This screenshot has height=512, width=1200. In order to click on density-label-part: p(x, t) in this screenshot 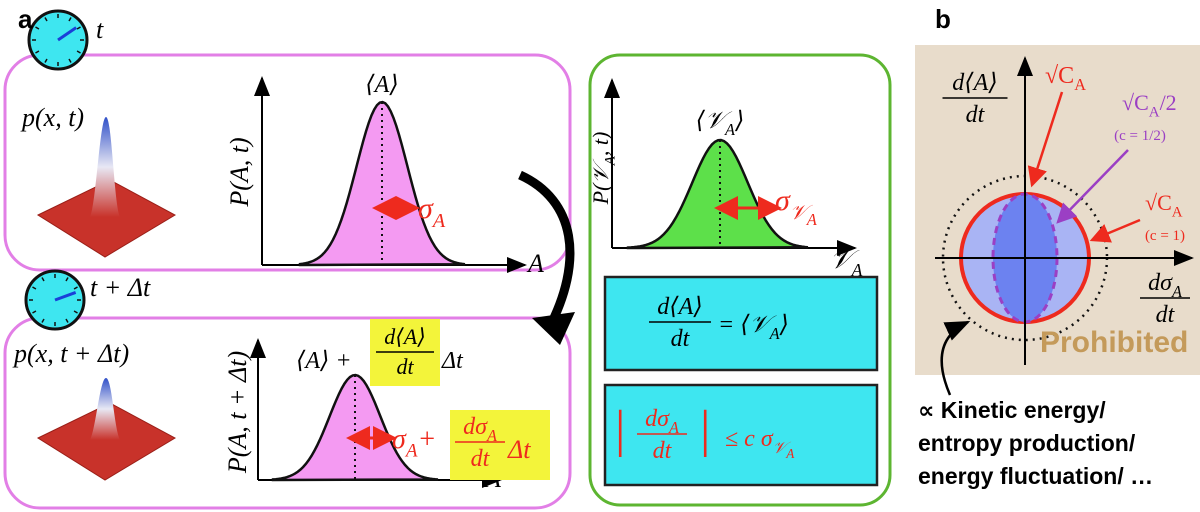, I will do `click(52, 117)`.